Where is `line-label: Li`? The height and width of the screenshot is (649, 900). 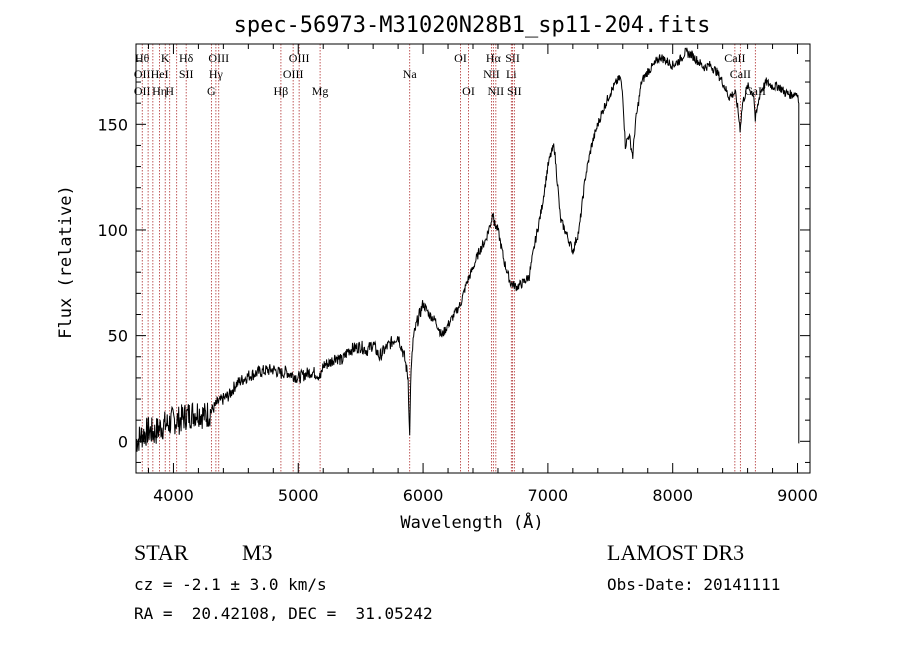
line-label: Li is located at coordinates (511, 74).